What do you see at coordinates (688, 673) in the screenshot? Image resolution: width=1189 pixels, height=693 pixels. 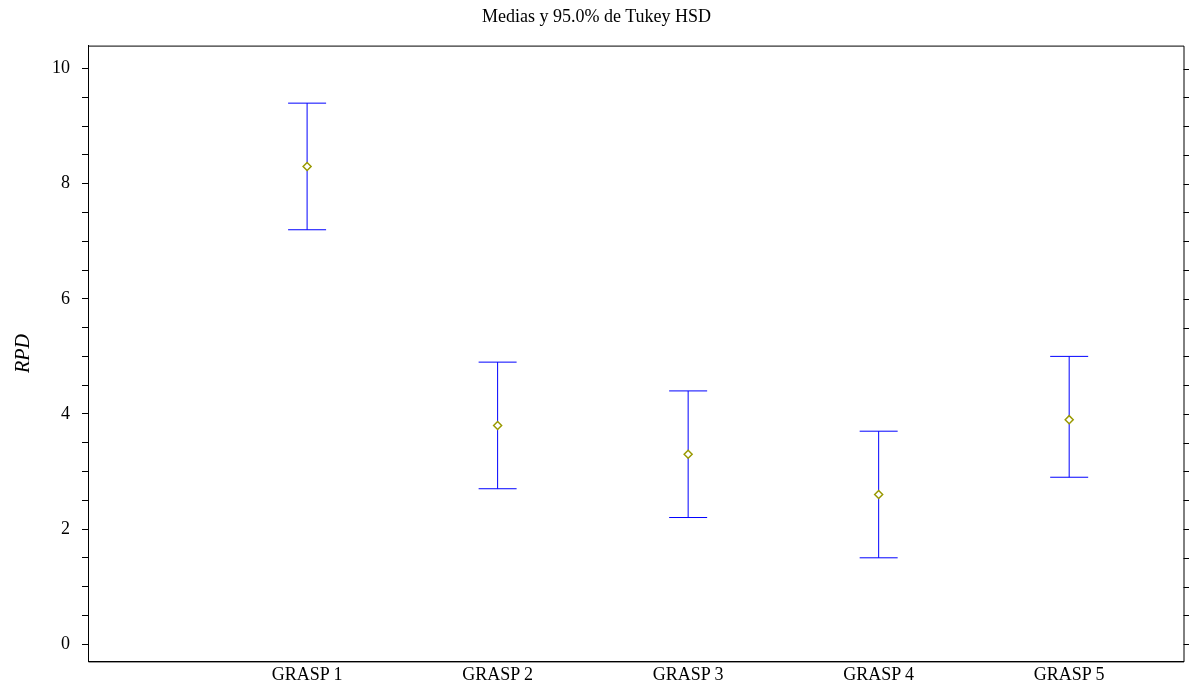 I see `x-tick-label: GRASP 3` at bounding box center [688, 673].